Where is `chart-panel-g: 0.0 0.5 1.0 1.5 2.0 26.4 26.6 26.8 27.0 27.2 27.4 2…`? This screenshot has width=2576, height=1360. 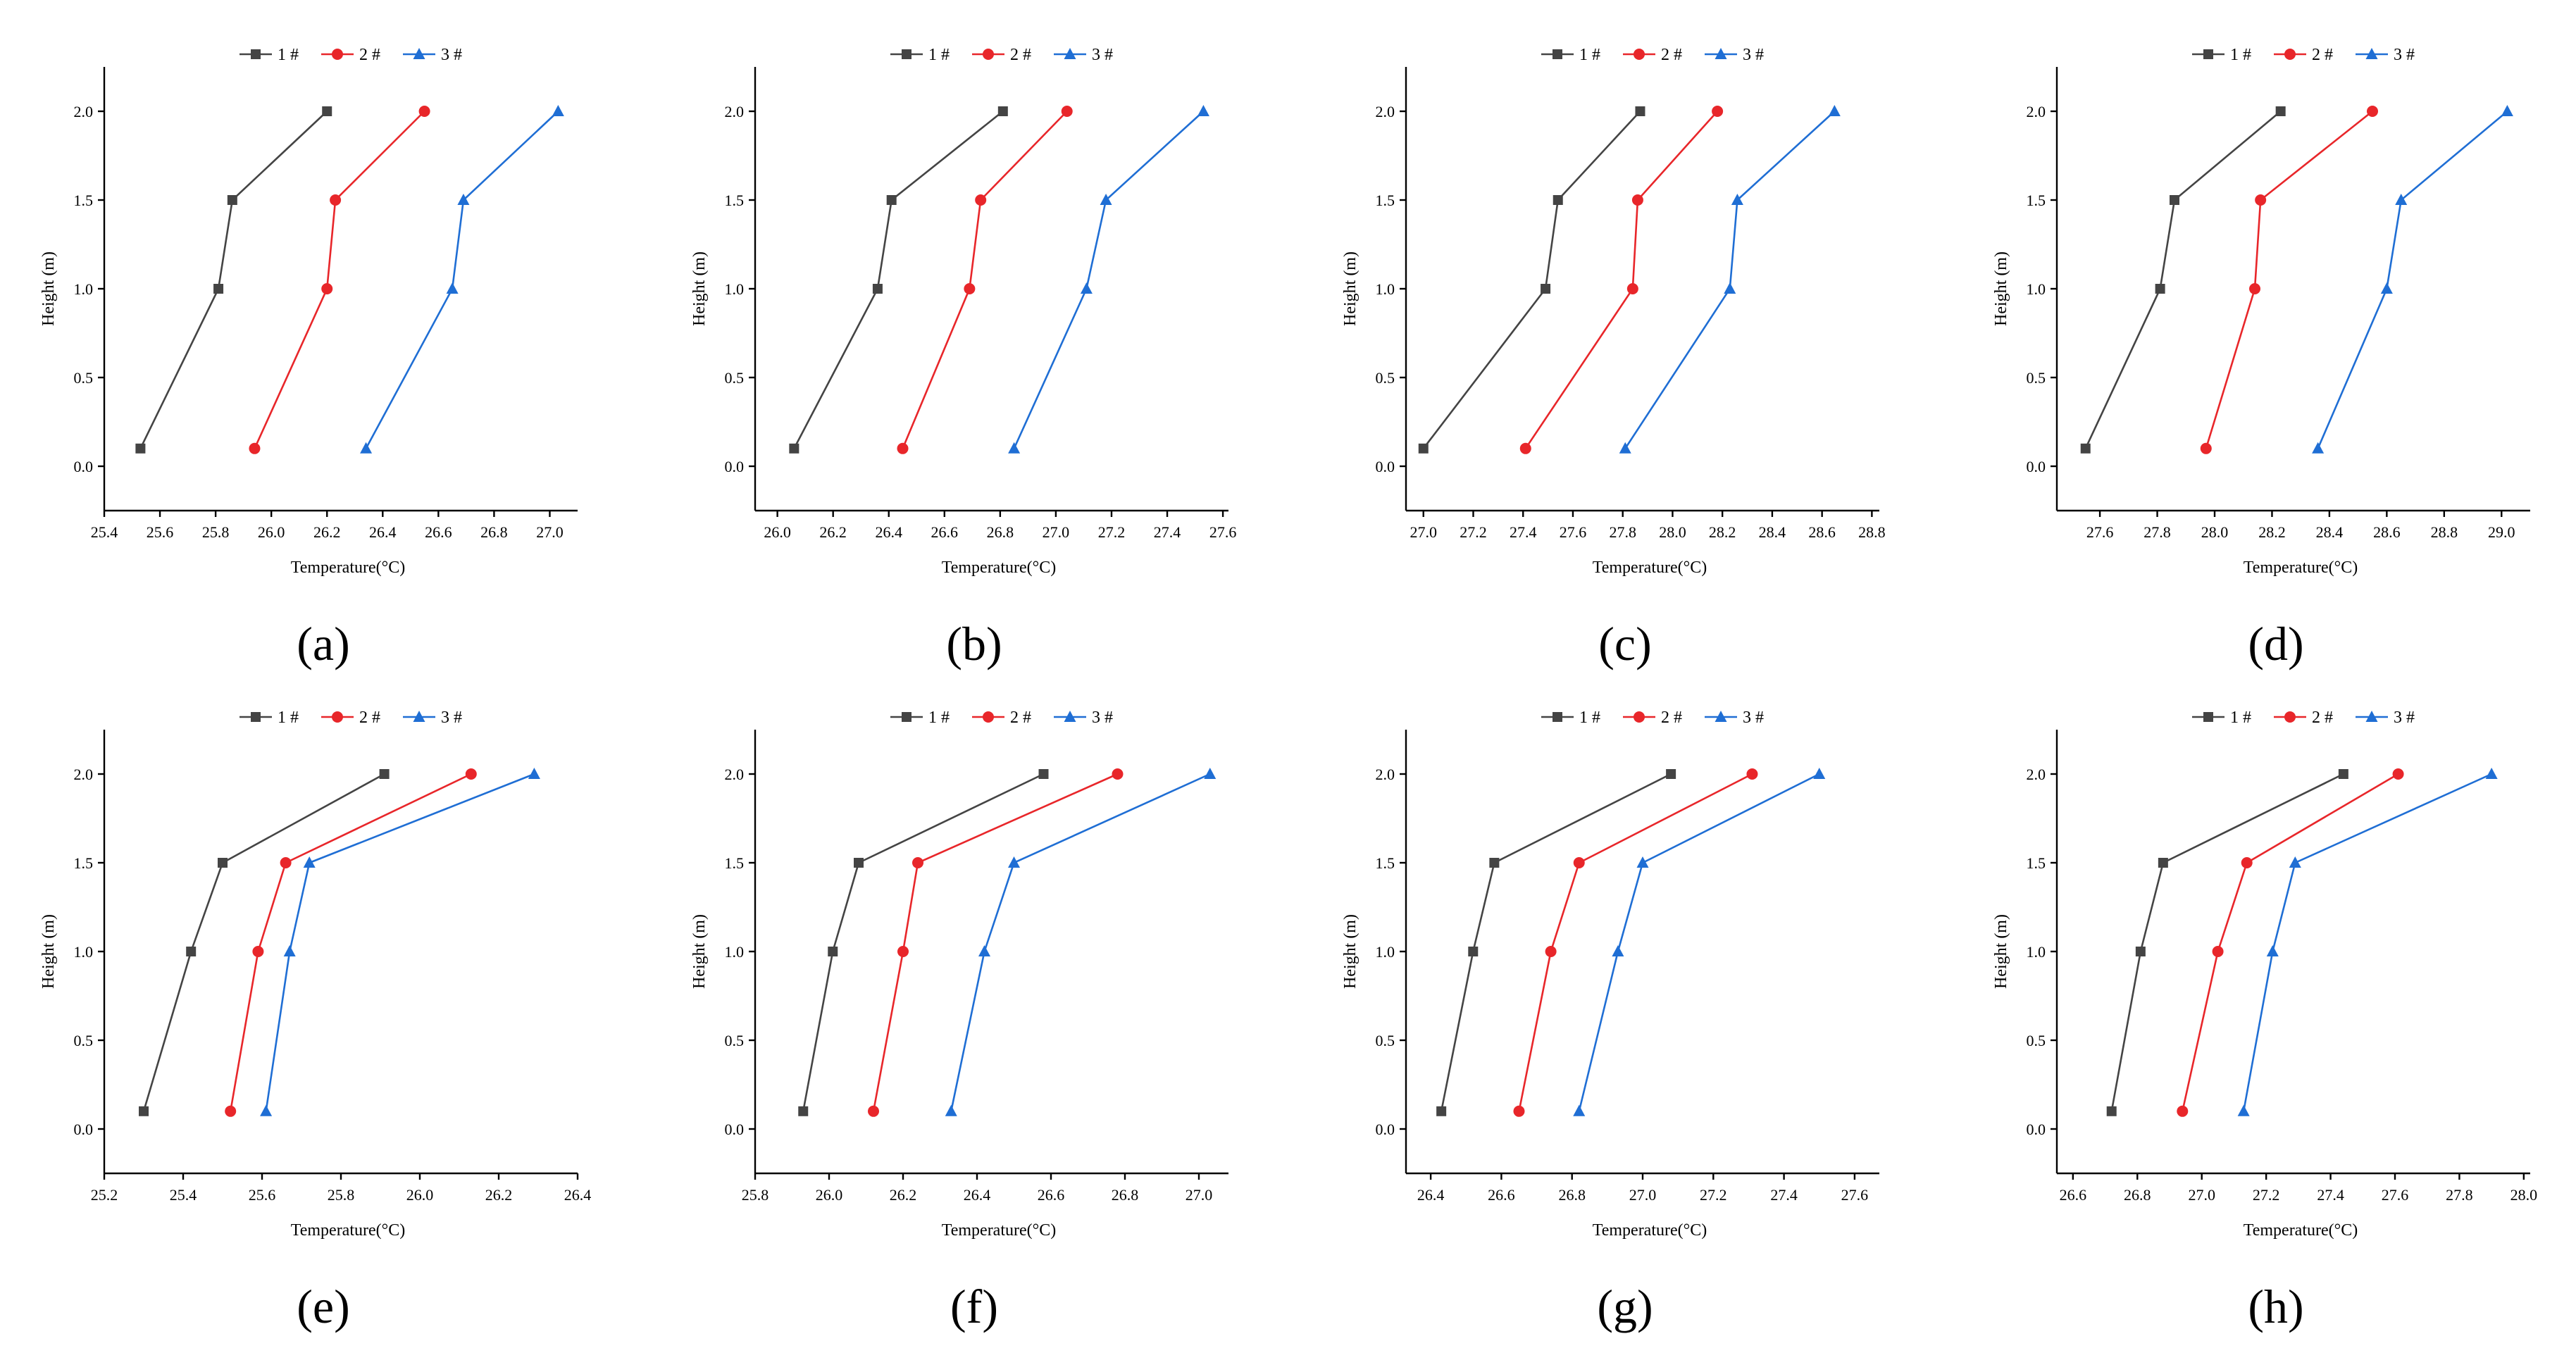
chart-panel-g: 0.0 0.5 1.0 1.5 2.0 26.4 26.6 26.8 27.0 27.2 27.4 2… is located at coordinates (1610, 1021).